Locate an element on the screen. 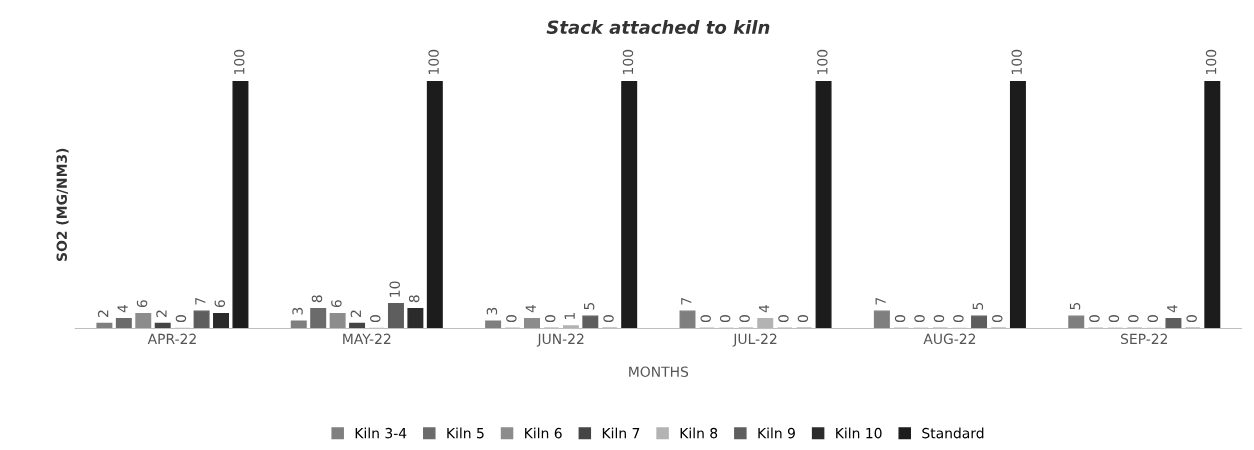  data-label: 10 is located at coordinates (394, 289).